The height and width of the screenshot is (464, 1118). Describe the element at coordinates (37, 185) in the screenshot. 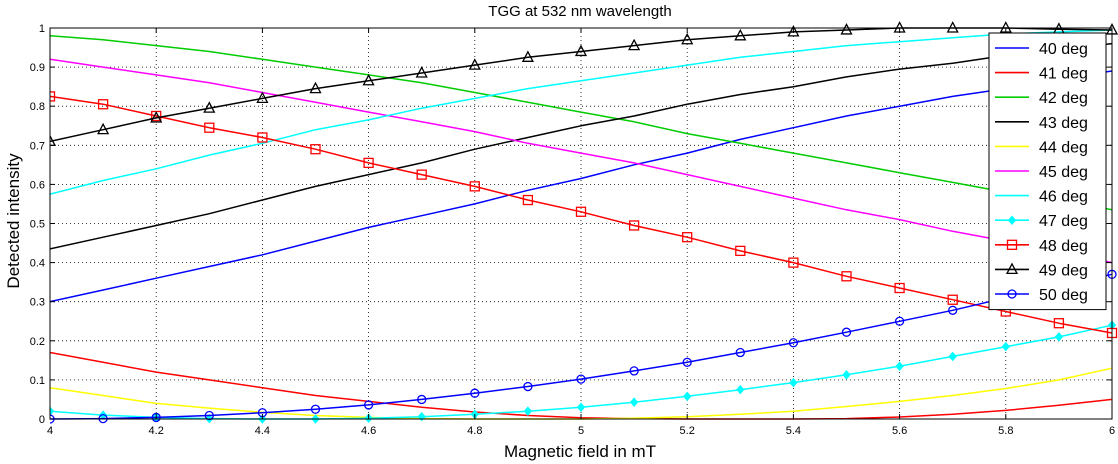

I see `y-tick-label: 0.6` at that location.